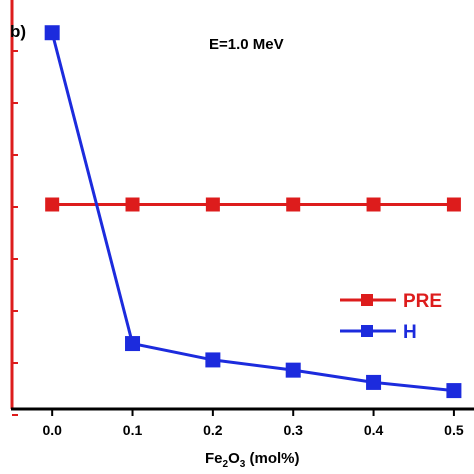  What do you see at coordinates (252, 460) in the screenshot?
I see `x-axis-label: Fe2O3 (mol%)` at bounding box center [252, 460].